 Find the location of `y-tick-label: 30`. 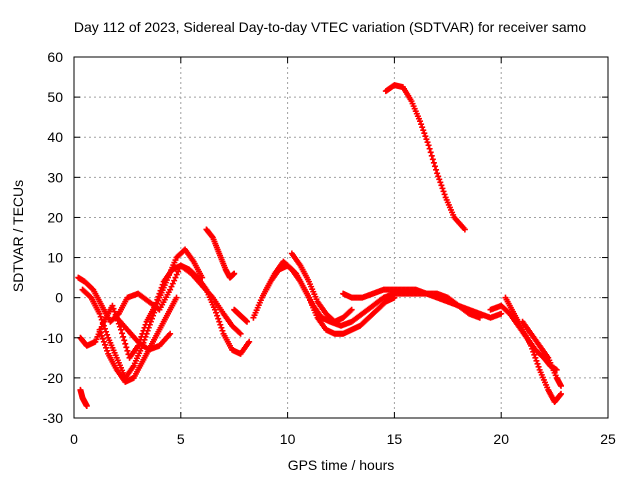

y-tick-label: 30 is located at coordinates (55, 177).